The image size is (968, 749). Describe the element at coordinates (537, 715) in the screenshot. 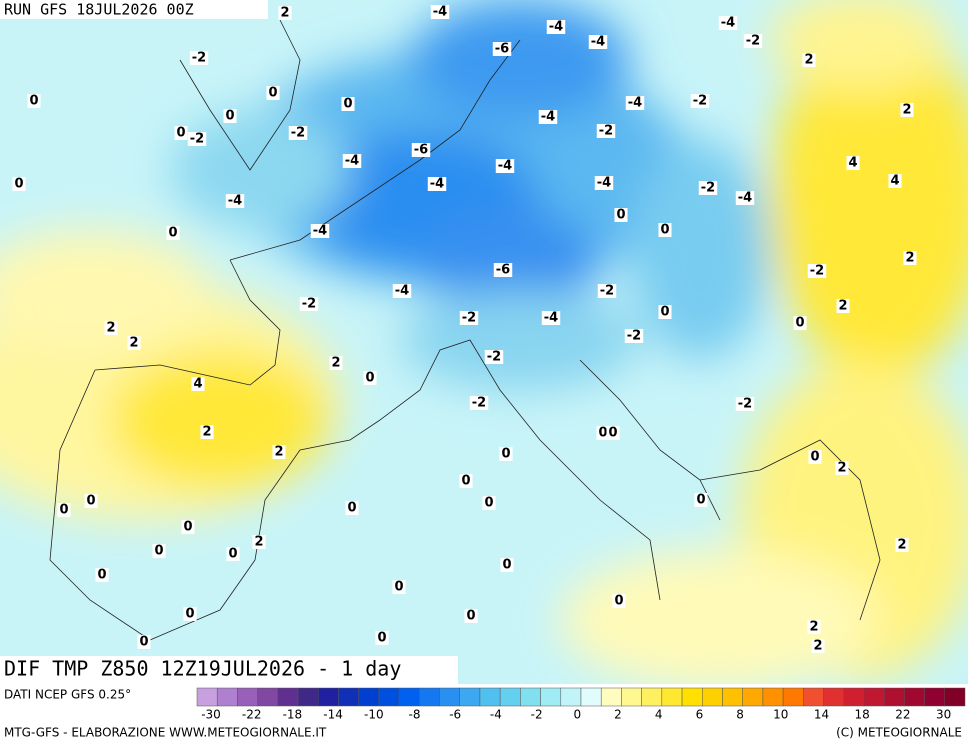

I see `colorbar-tick-label: -2` at that location.